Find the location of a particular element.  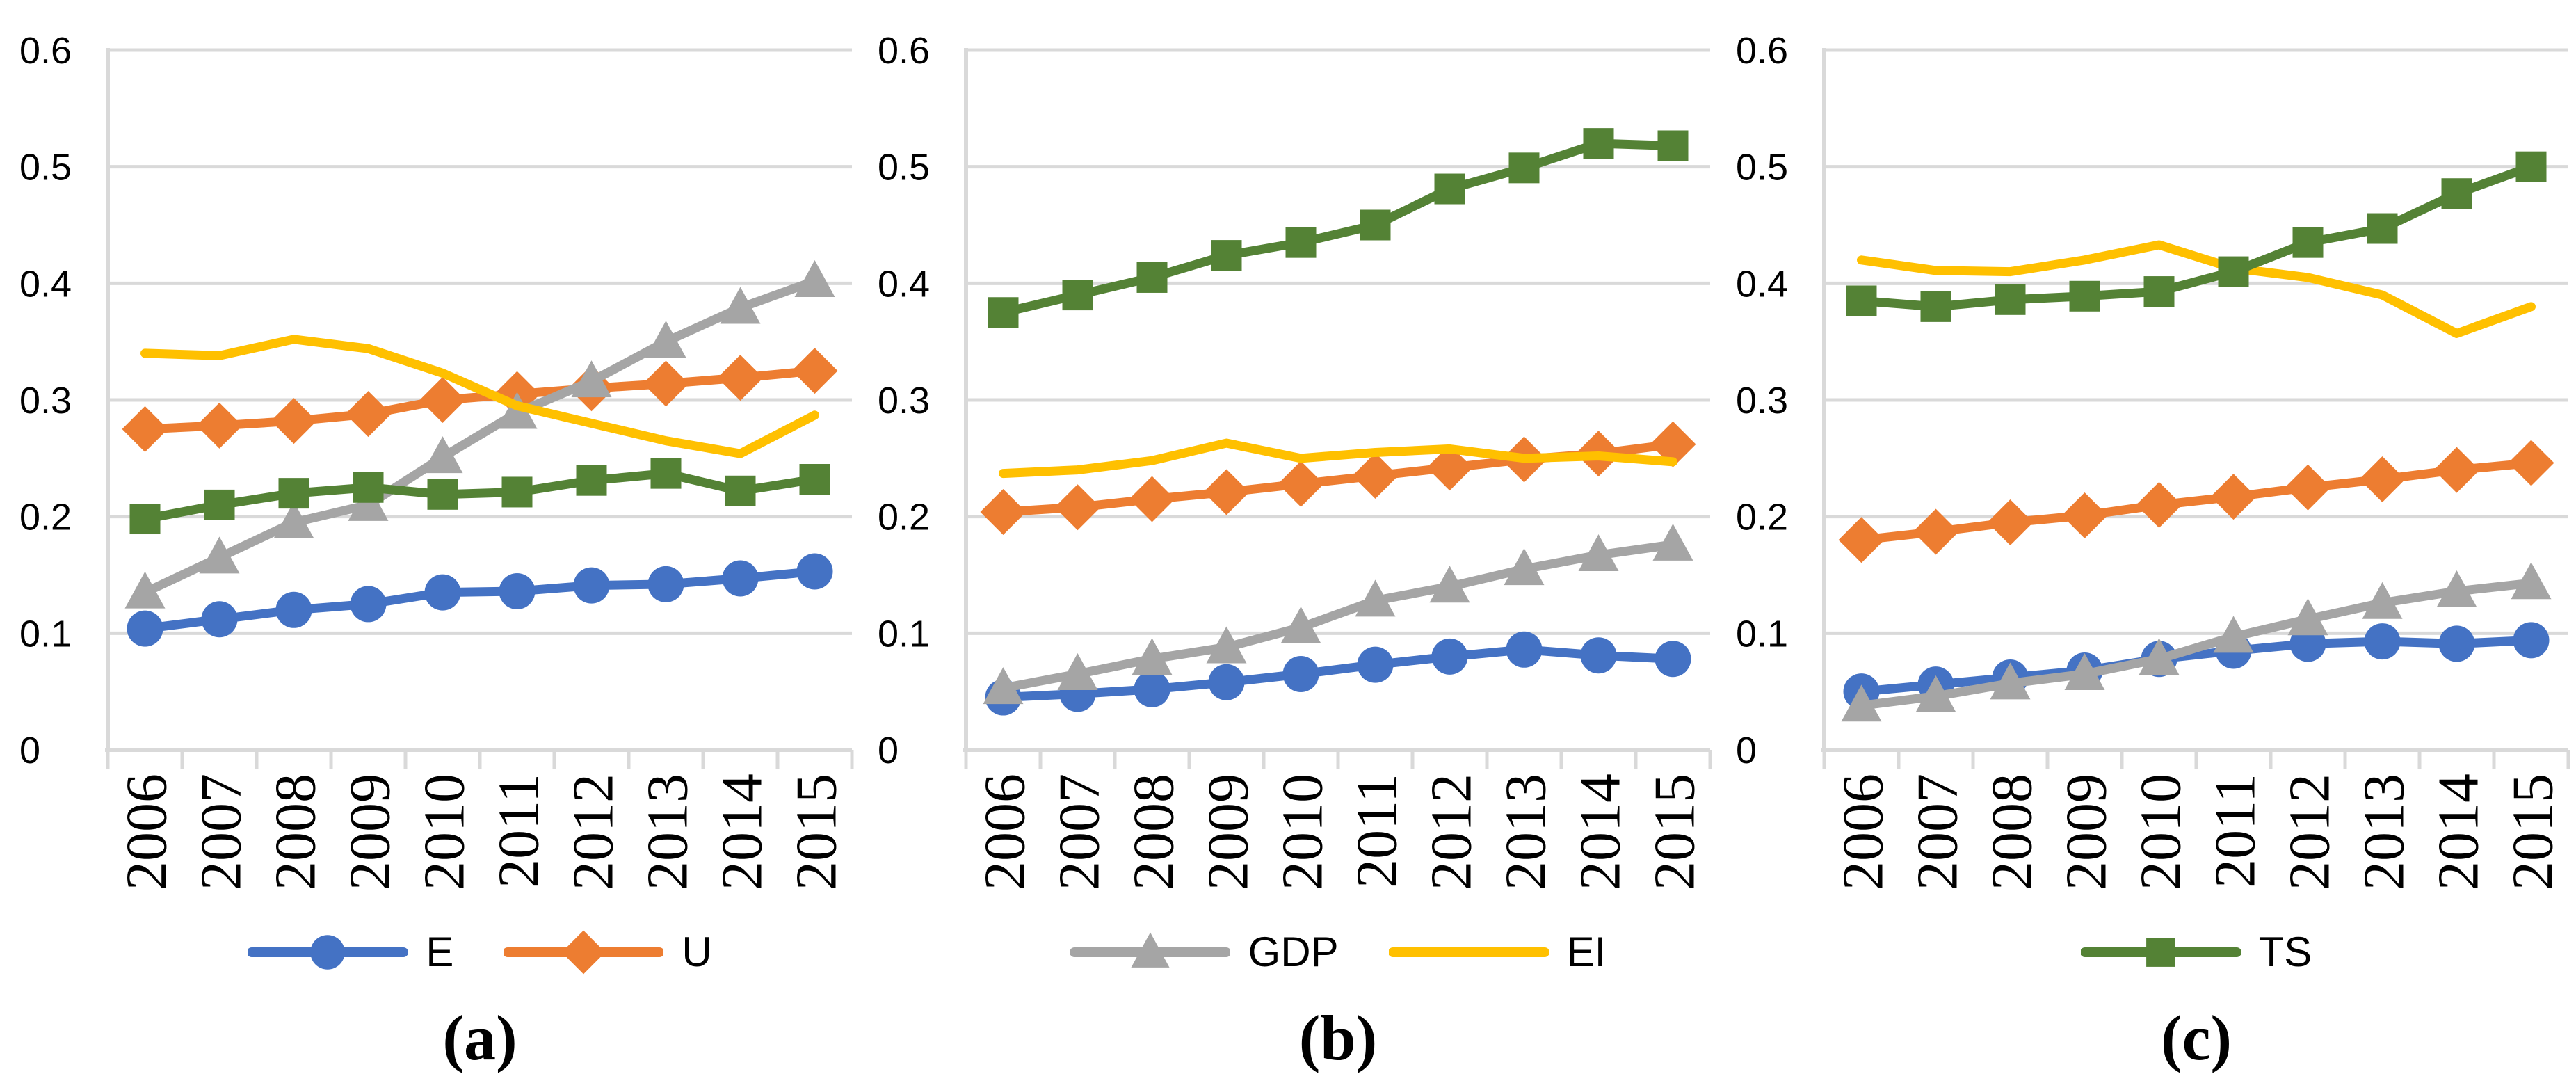

legend-sample-U is located at coordinates (584, 953).